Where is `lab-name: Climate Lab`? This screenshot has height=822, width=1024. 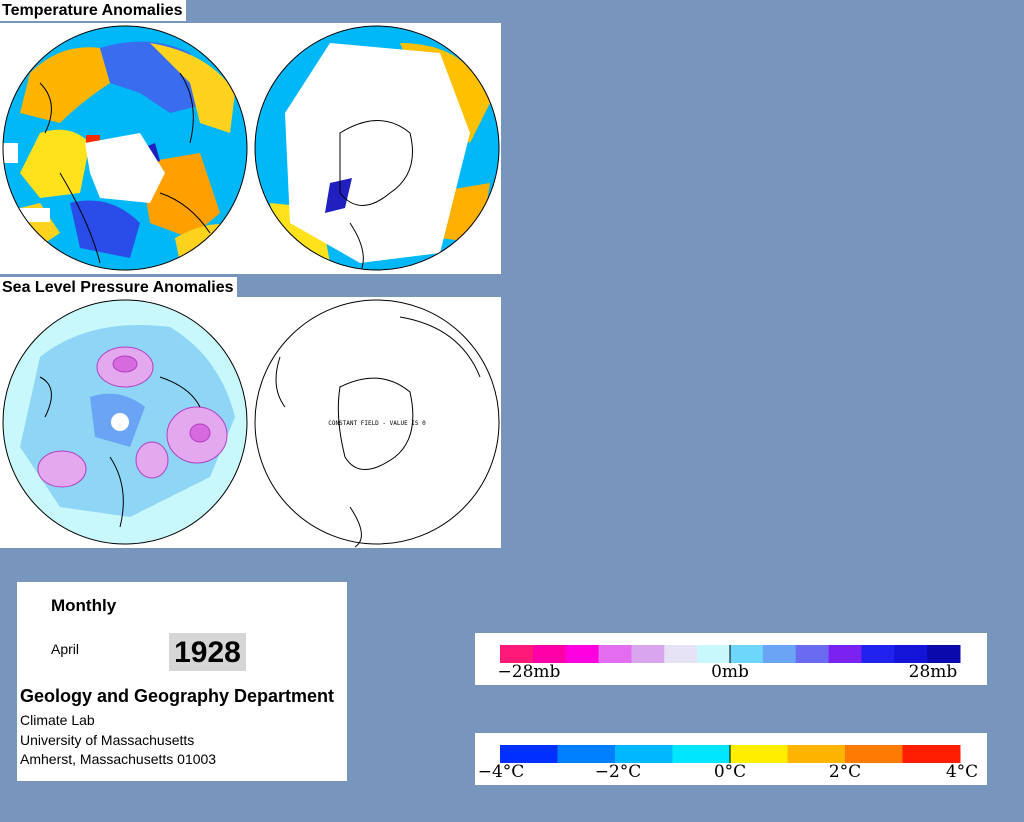 lab-name: Climate Lab is located at coordinates (57, 720).